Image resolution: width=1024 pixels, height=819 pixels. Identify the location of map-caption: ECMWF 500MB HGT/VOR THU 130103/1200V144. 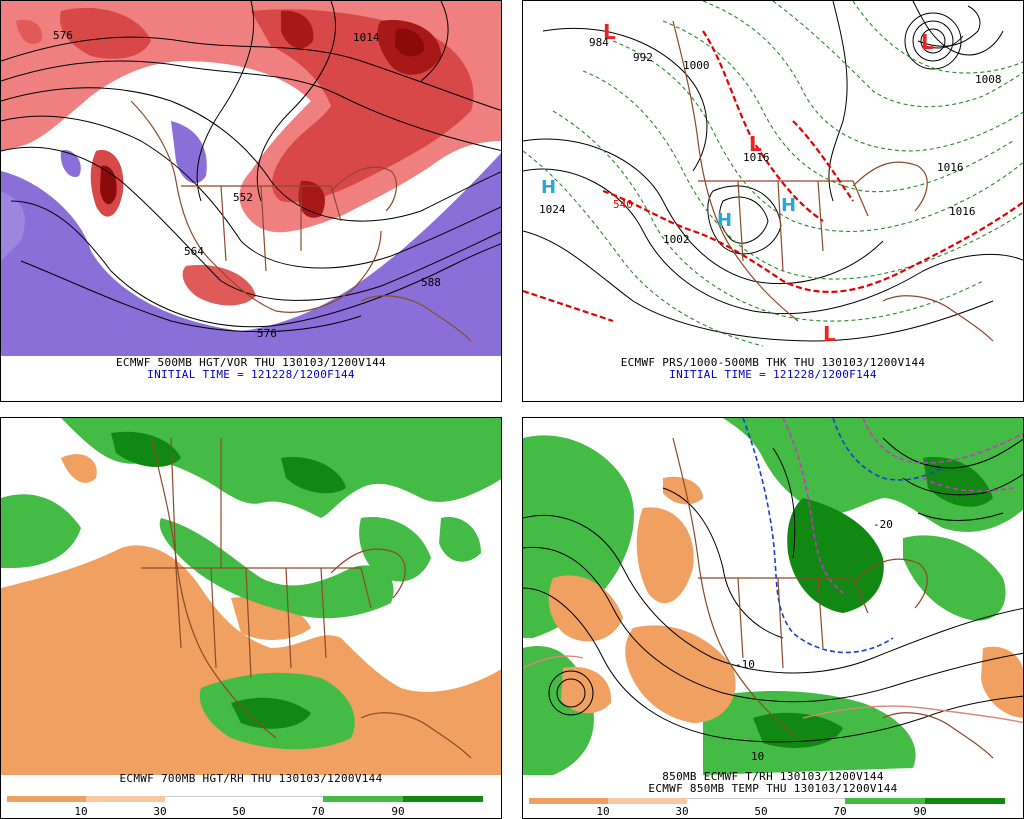
(251, 362).